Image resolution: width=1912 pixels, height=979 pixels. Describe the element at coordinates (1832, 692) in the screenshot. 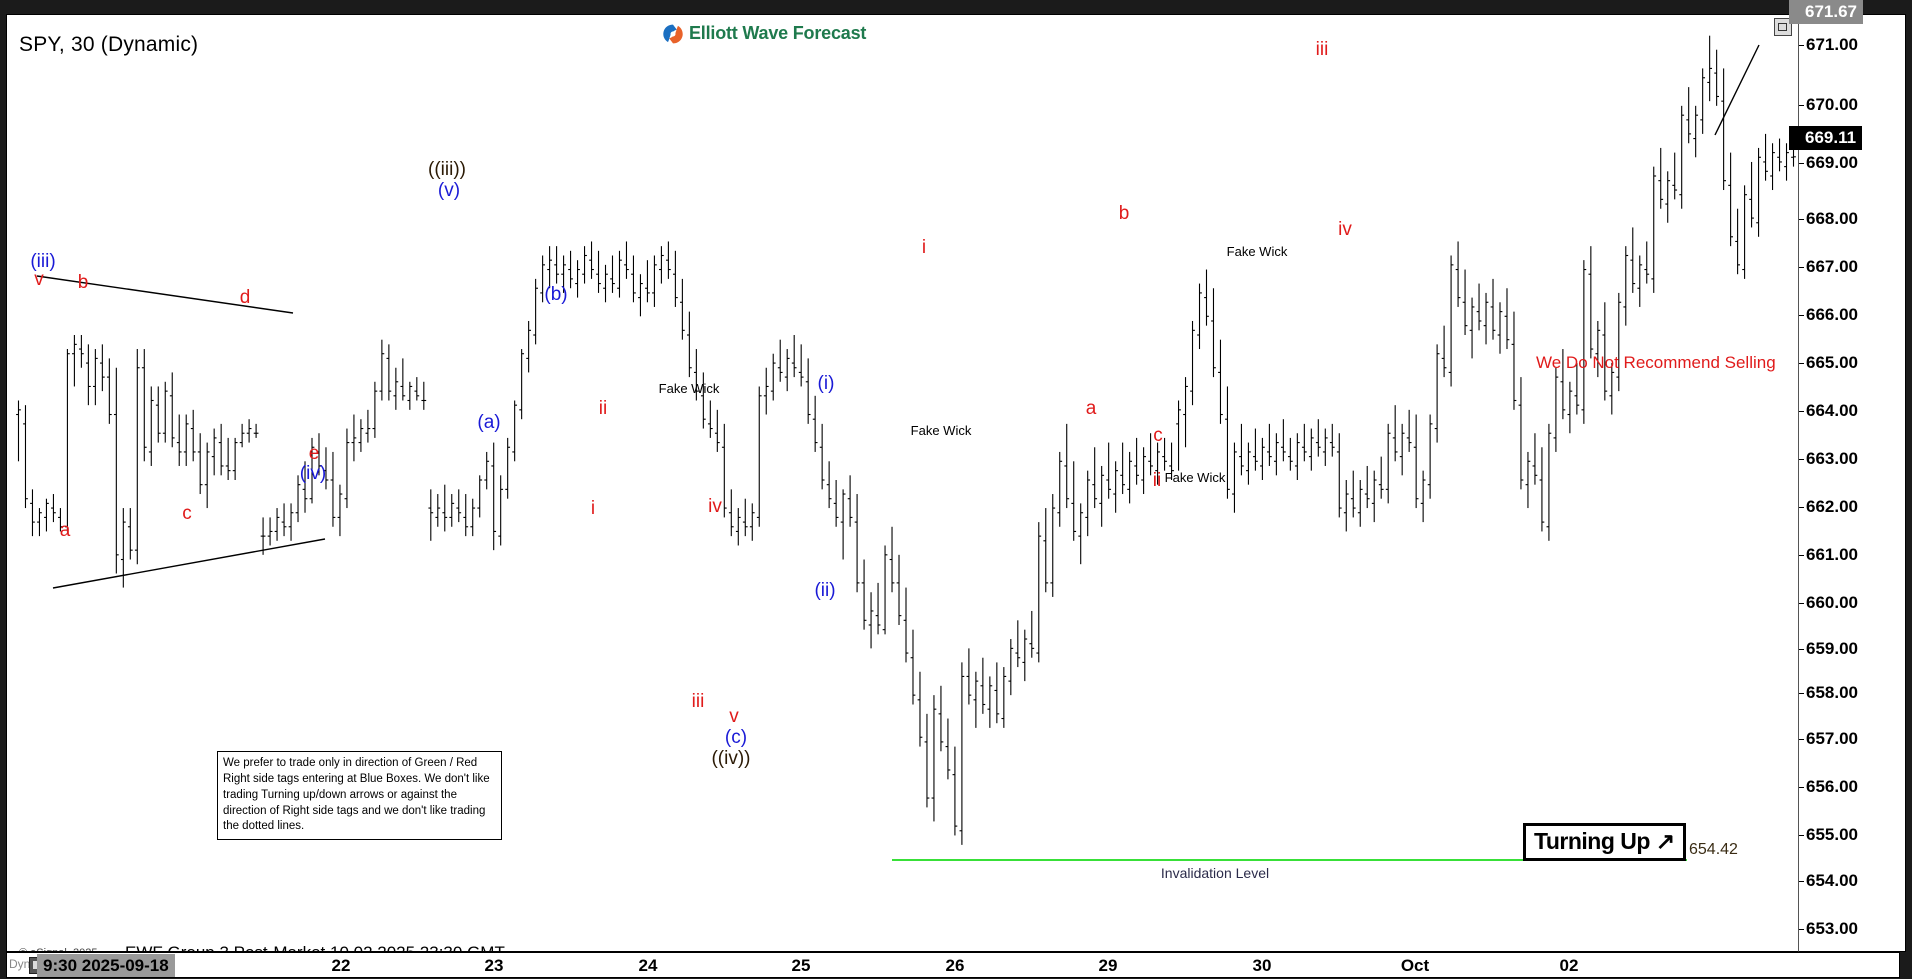

I see `price-tick-label: 658.00` at that location.